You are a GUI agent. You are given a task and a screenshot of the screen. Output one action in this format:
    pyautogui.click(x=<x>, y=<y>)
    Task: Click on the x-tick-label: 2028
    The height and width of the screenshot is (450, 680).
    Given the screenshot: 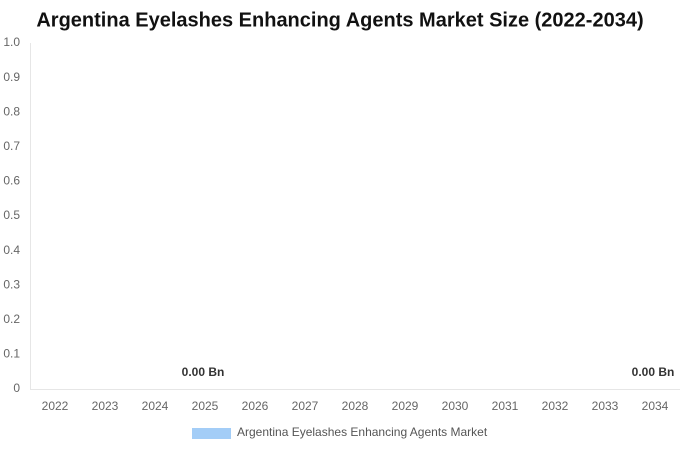 What is the action you would take?
    pyautogui.click(x=355, y=406)
    